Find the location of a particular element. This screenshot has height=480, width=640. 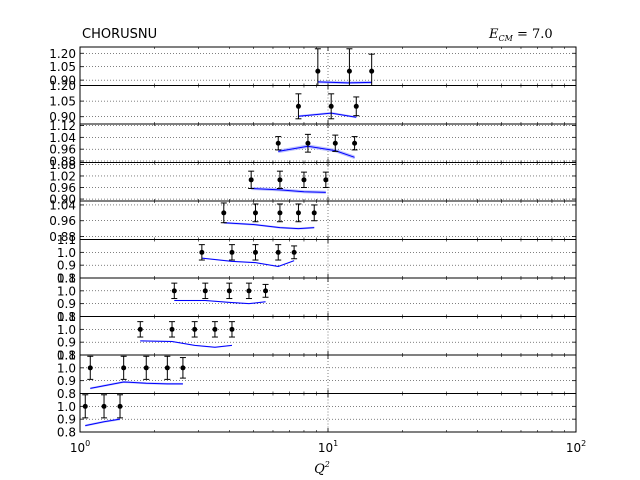

y-tick-label: 1.05 is located at coordinates (62, 102).